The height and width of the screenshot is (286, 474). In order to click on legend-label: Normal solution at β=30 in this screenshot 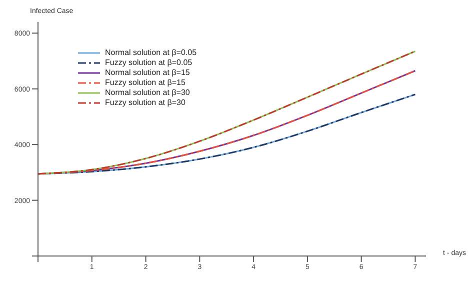, I will do `click(147, 93)`.